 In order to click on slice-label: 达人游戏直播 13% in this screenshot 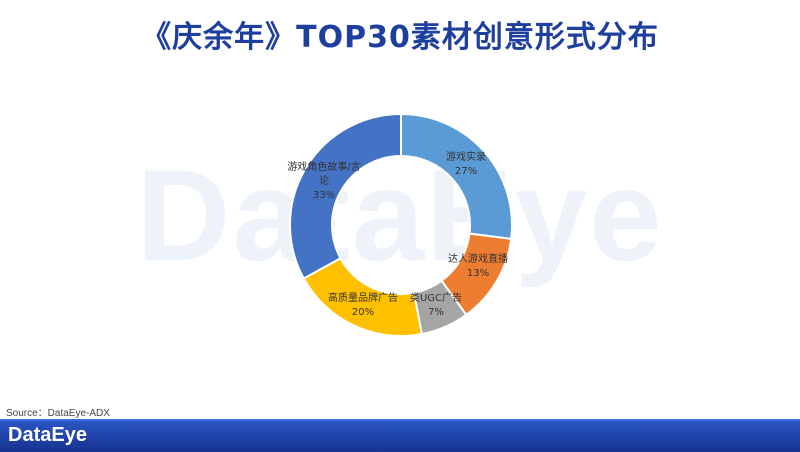, I will do `click(478, 265)`.